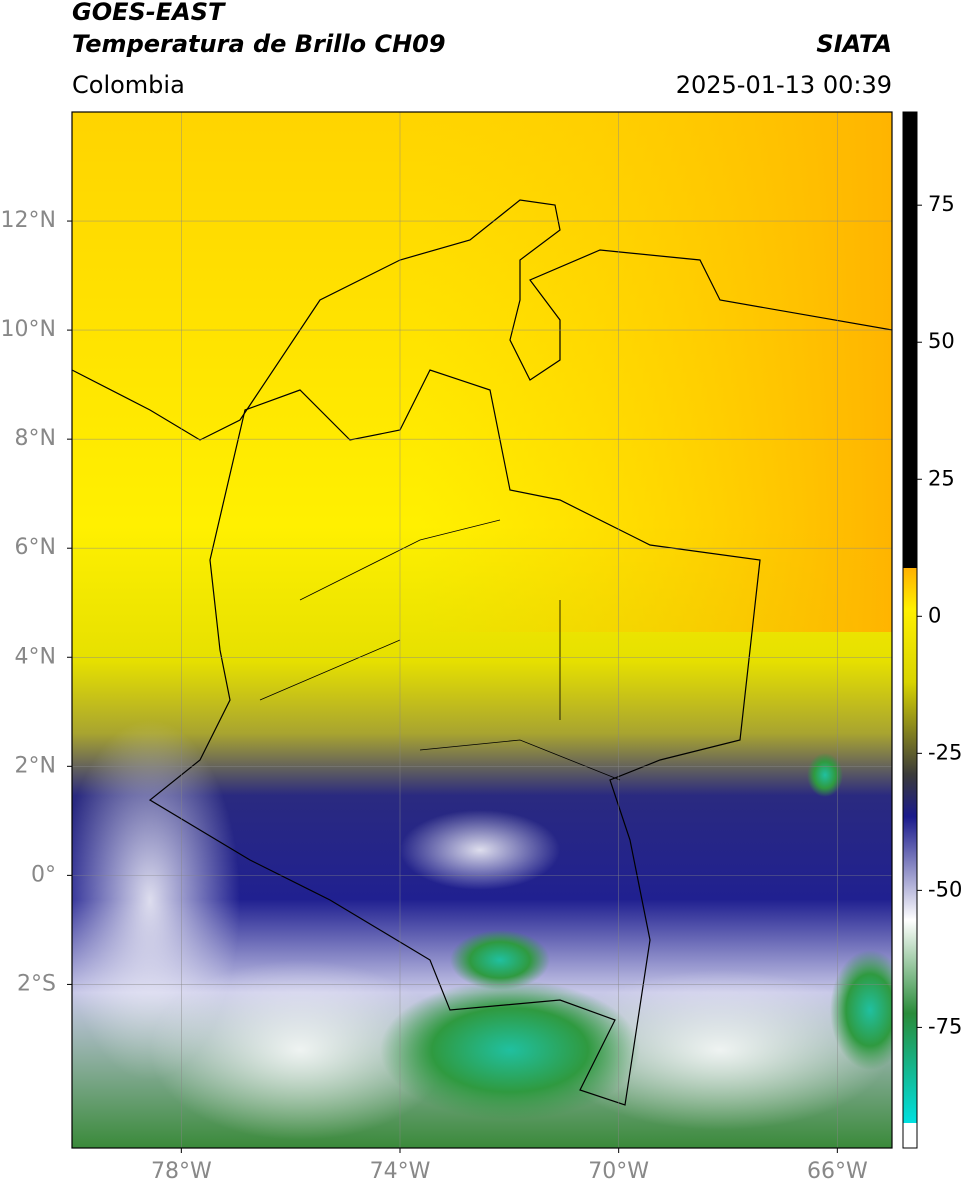 Image resolution: width=966 pixels, height=1194 pixels. I want to click on y-tick-label: 12°N, so click(28, 220).